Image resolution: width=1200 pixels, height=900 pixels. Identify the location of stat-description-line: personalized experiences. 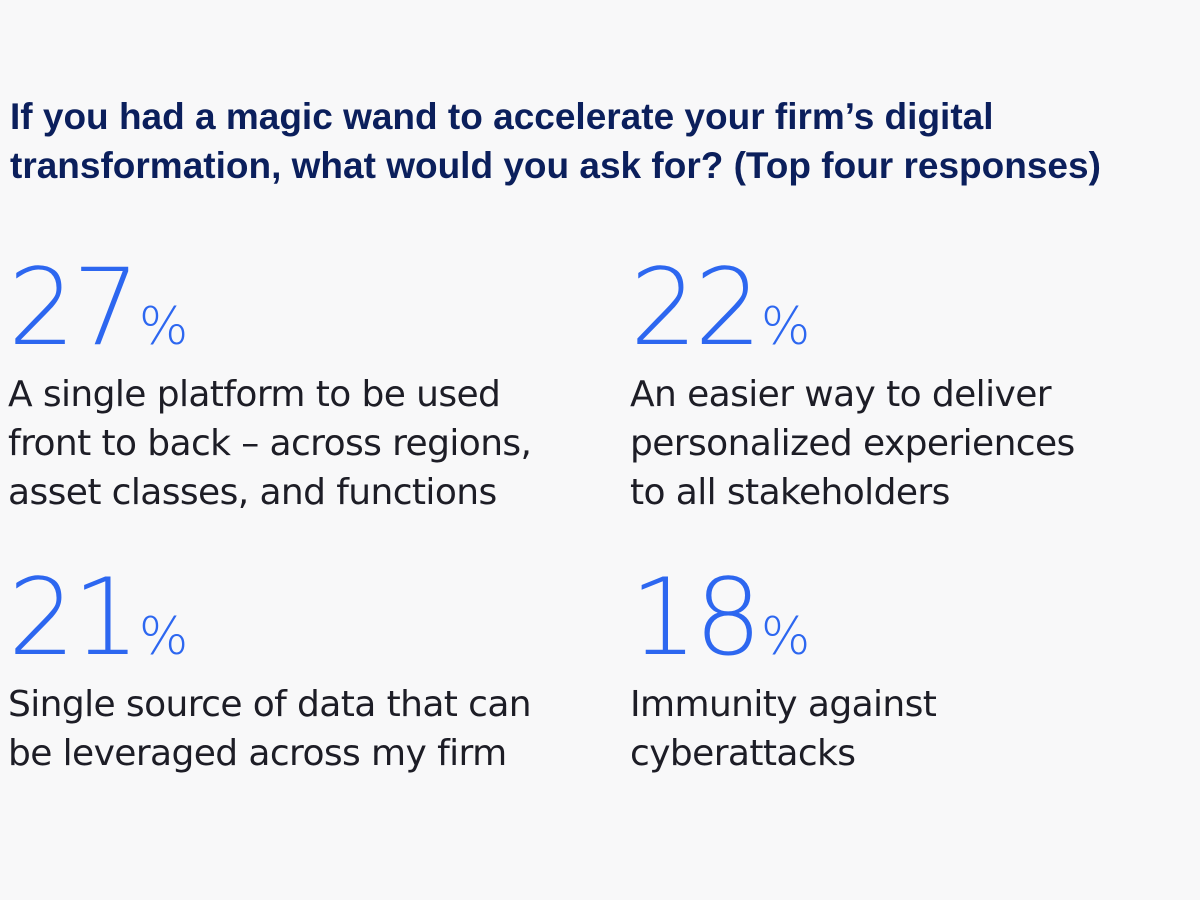
(852, 443).